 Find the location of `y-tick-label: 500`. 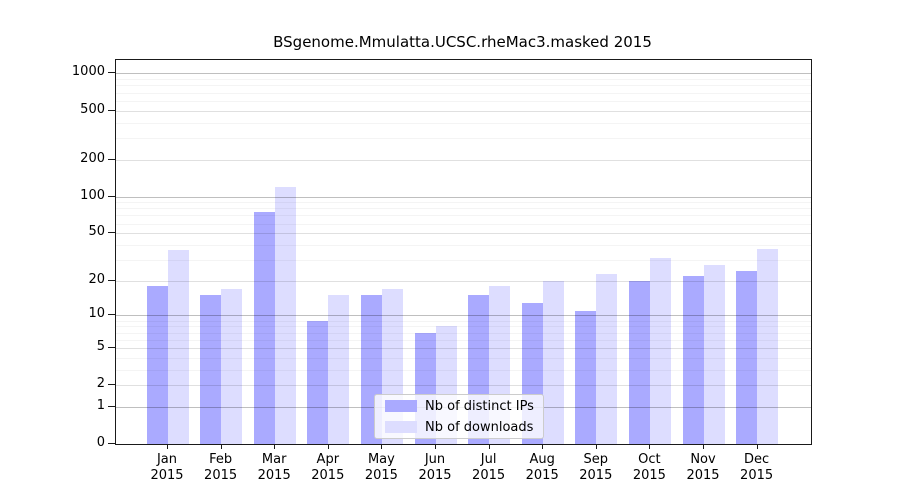

y-tick-label: 500 is located at coordinates (92, 109).